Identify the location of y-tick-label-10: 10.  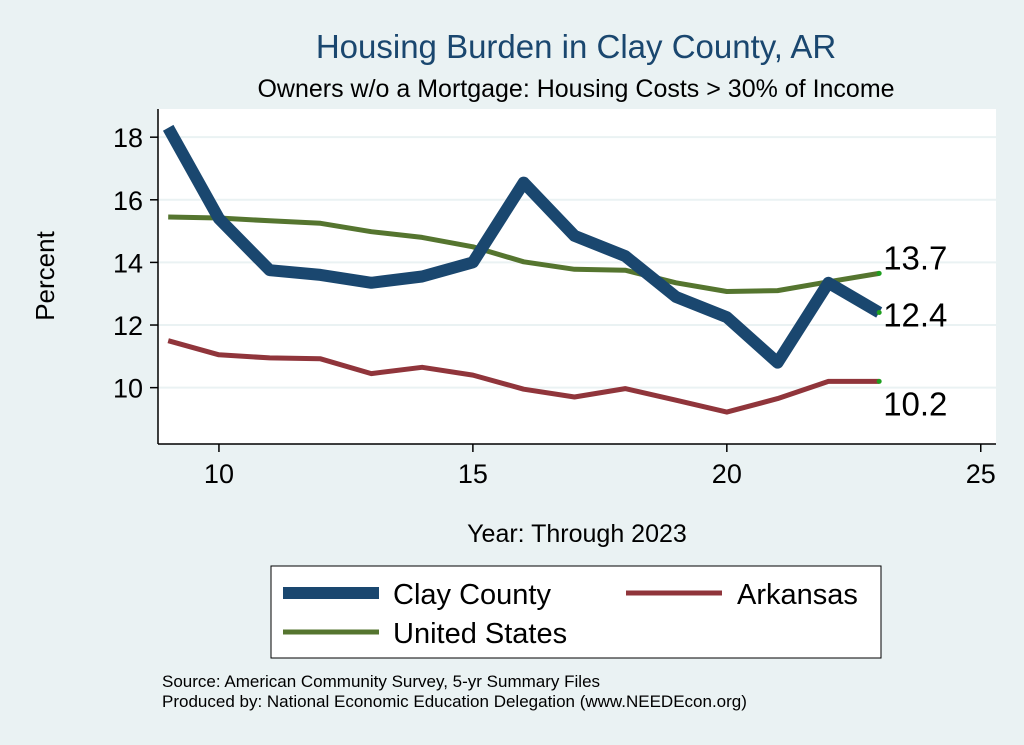
(128, 389).